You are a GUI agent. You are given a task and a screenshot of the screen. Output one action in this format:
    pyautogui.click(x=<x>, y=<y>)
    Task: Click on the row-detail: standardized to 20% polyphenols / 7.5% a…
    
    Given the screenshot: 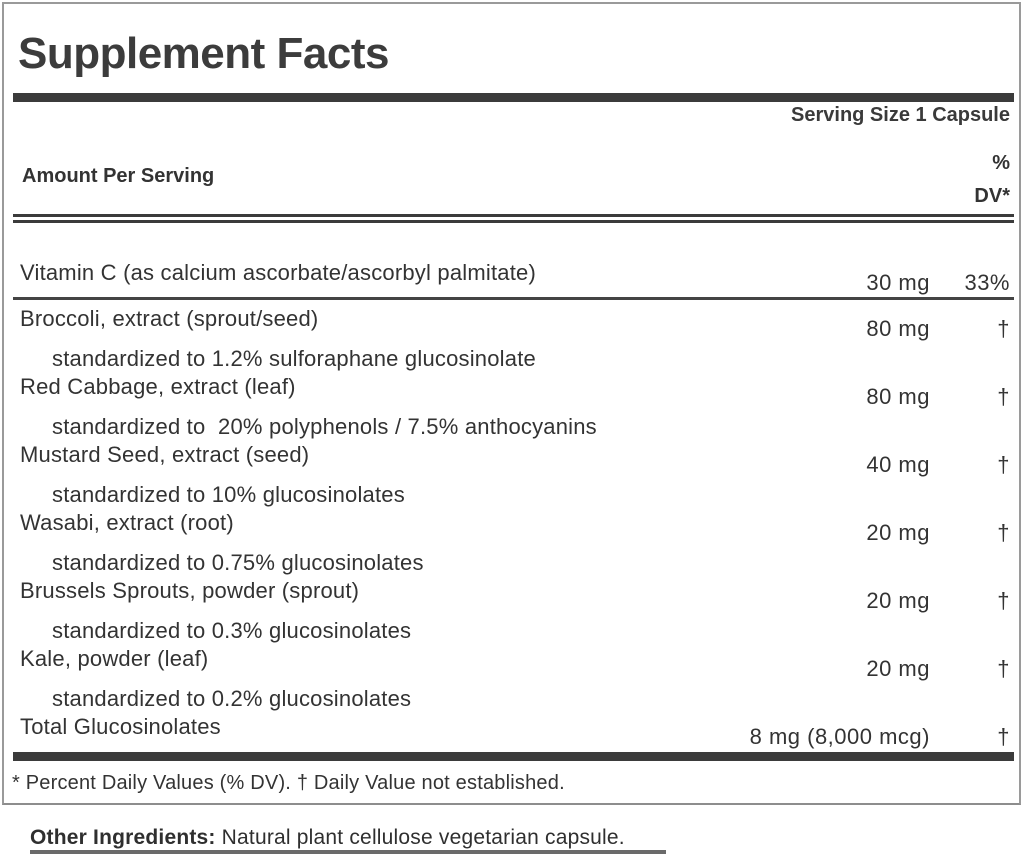 What is the action you would take?
    pyautogui.click(x=324, y=426)
    